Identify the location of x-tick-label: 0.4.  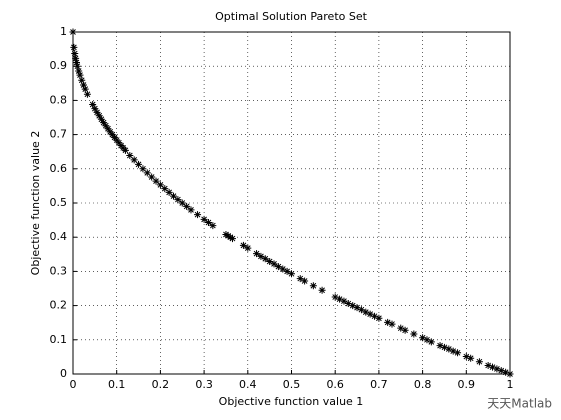
(248, 384).